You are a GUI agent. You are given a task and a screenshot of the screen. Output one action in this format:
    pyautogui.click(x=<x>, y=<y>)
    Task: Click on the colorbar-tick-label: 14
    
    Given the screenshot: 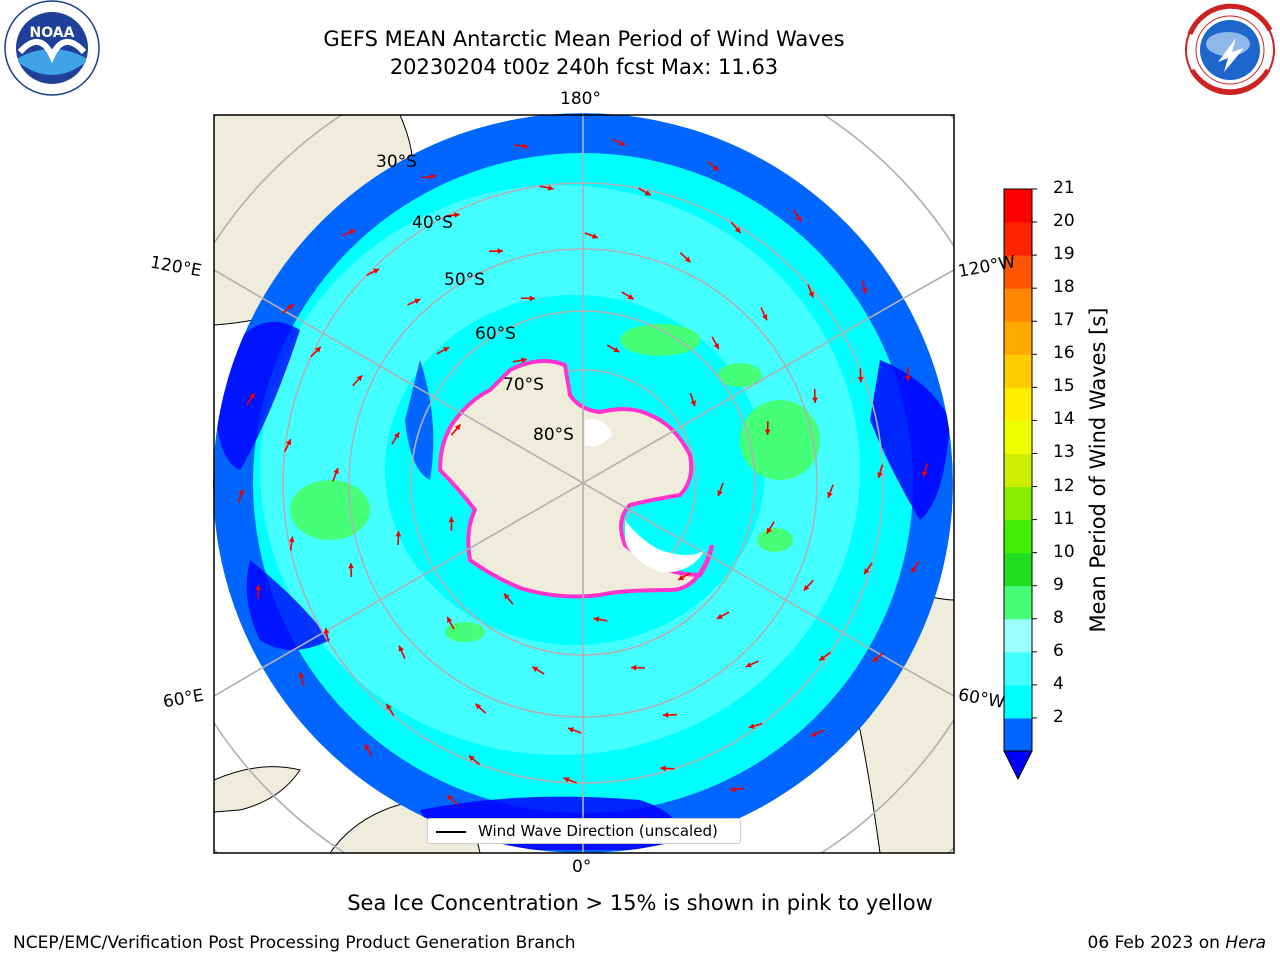 What is the action you would take?
    pyautogui.click(x=1064, y=419)
    